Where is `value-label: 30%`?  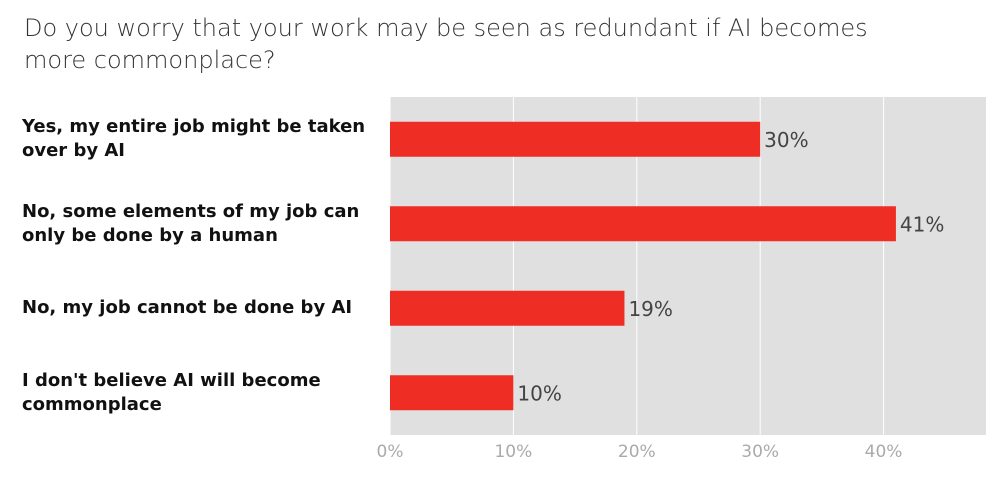
value-label: 30% is located at coordinates (786, 140).